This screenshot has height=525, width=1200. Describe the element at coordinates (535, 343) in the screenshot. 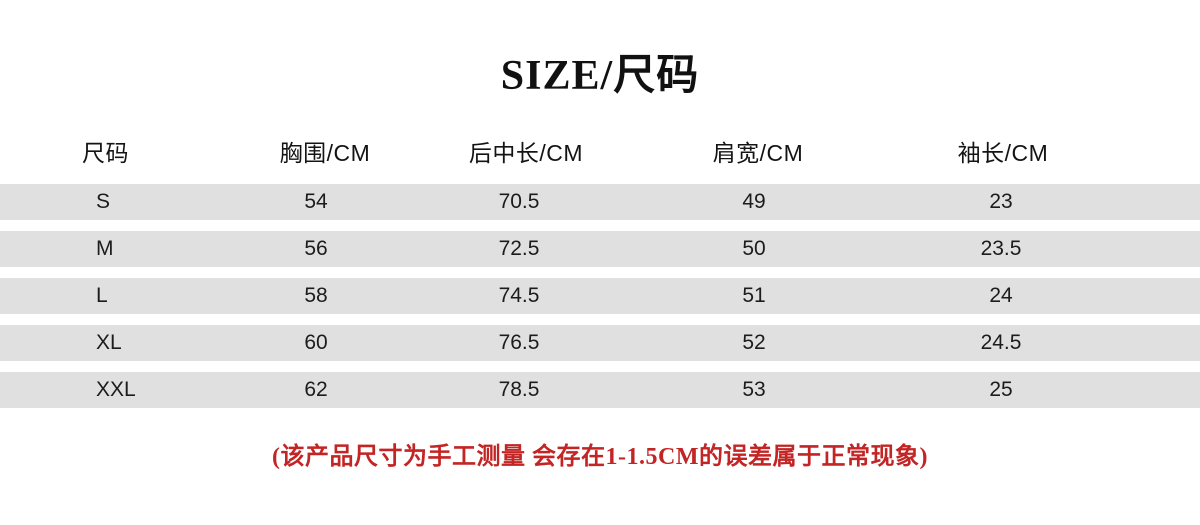

I see `cell-length: 76.5` at that location.